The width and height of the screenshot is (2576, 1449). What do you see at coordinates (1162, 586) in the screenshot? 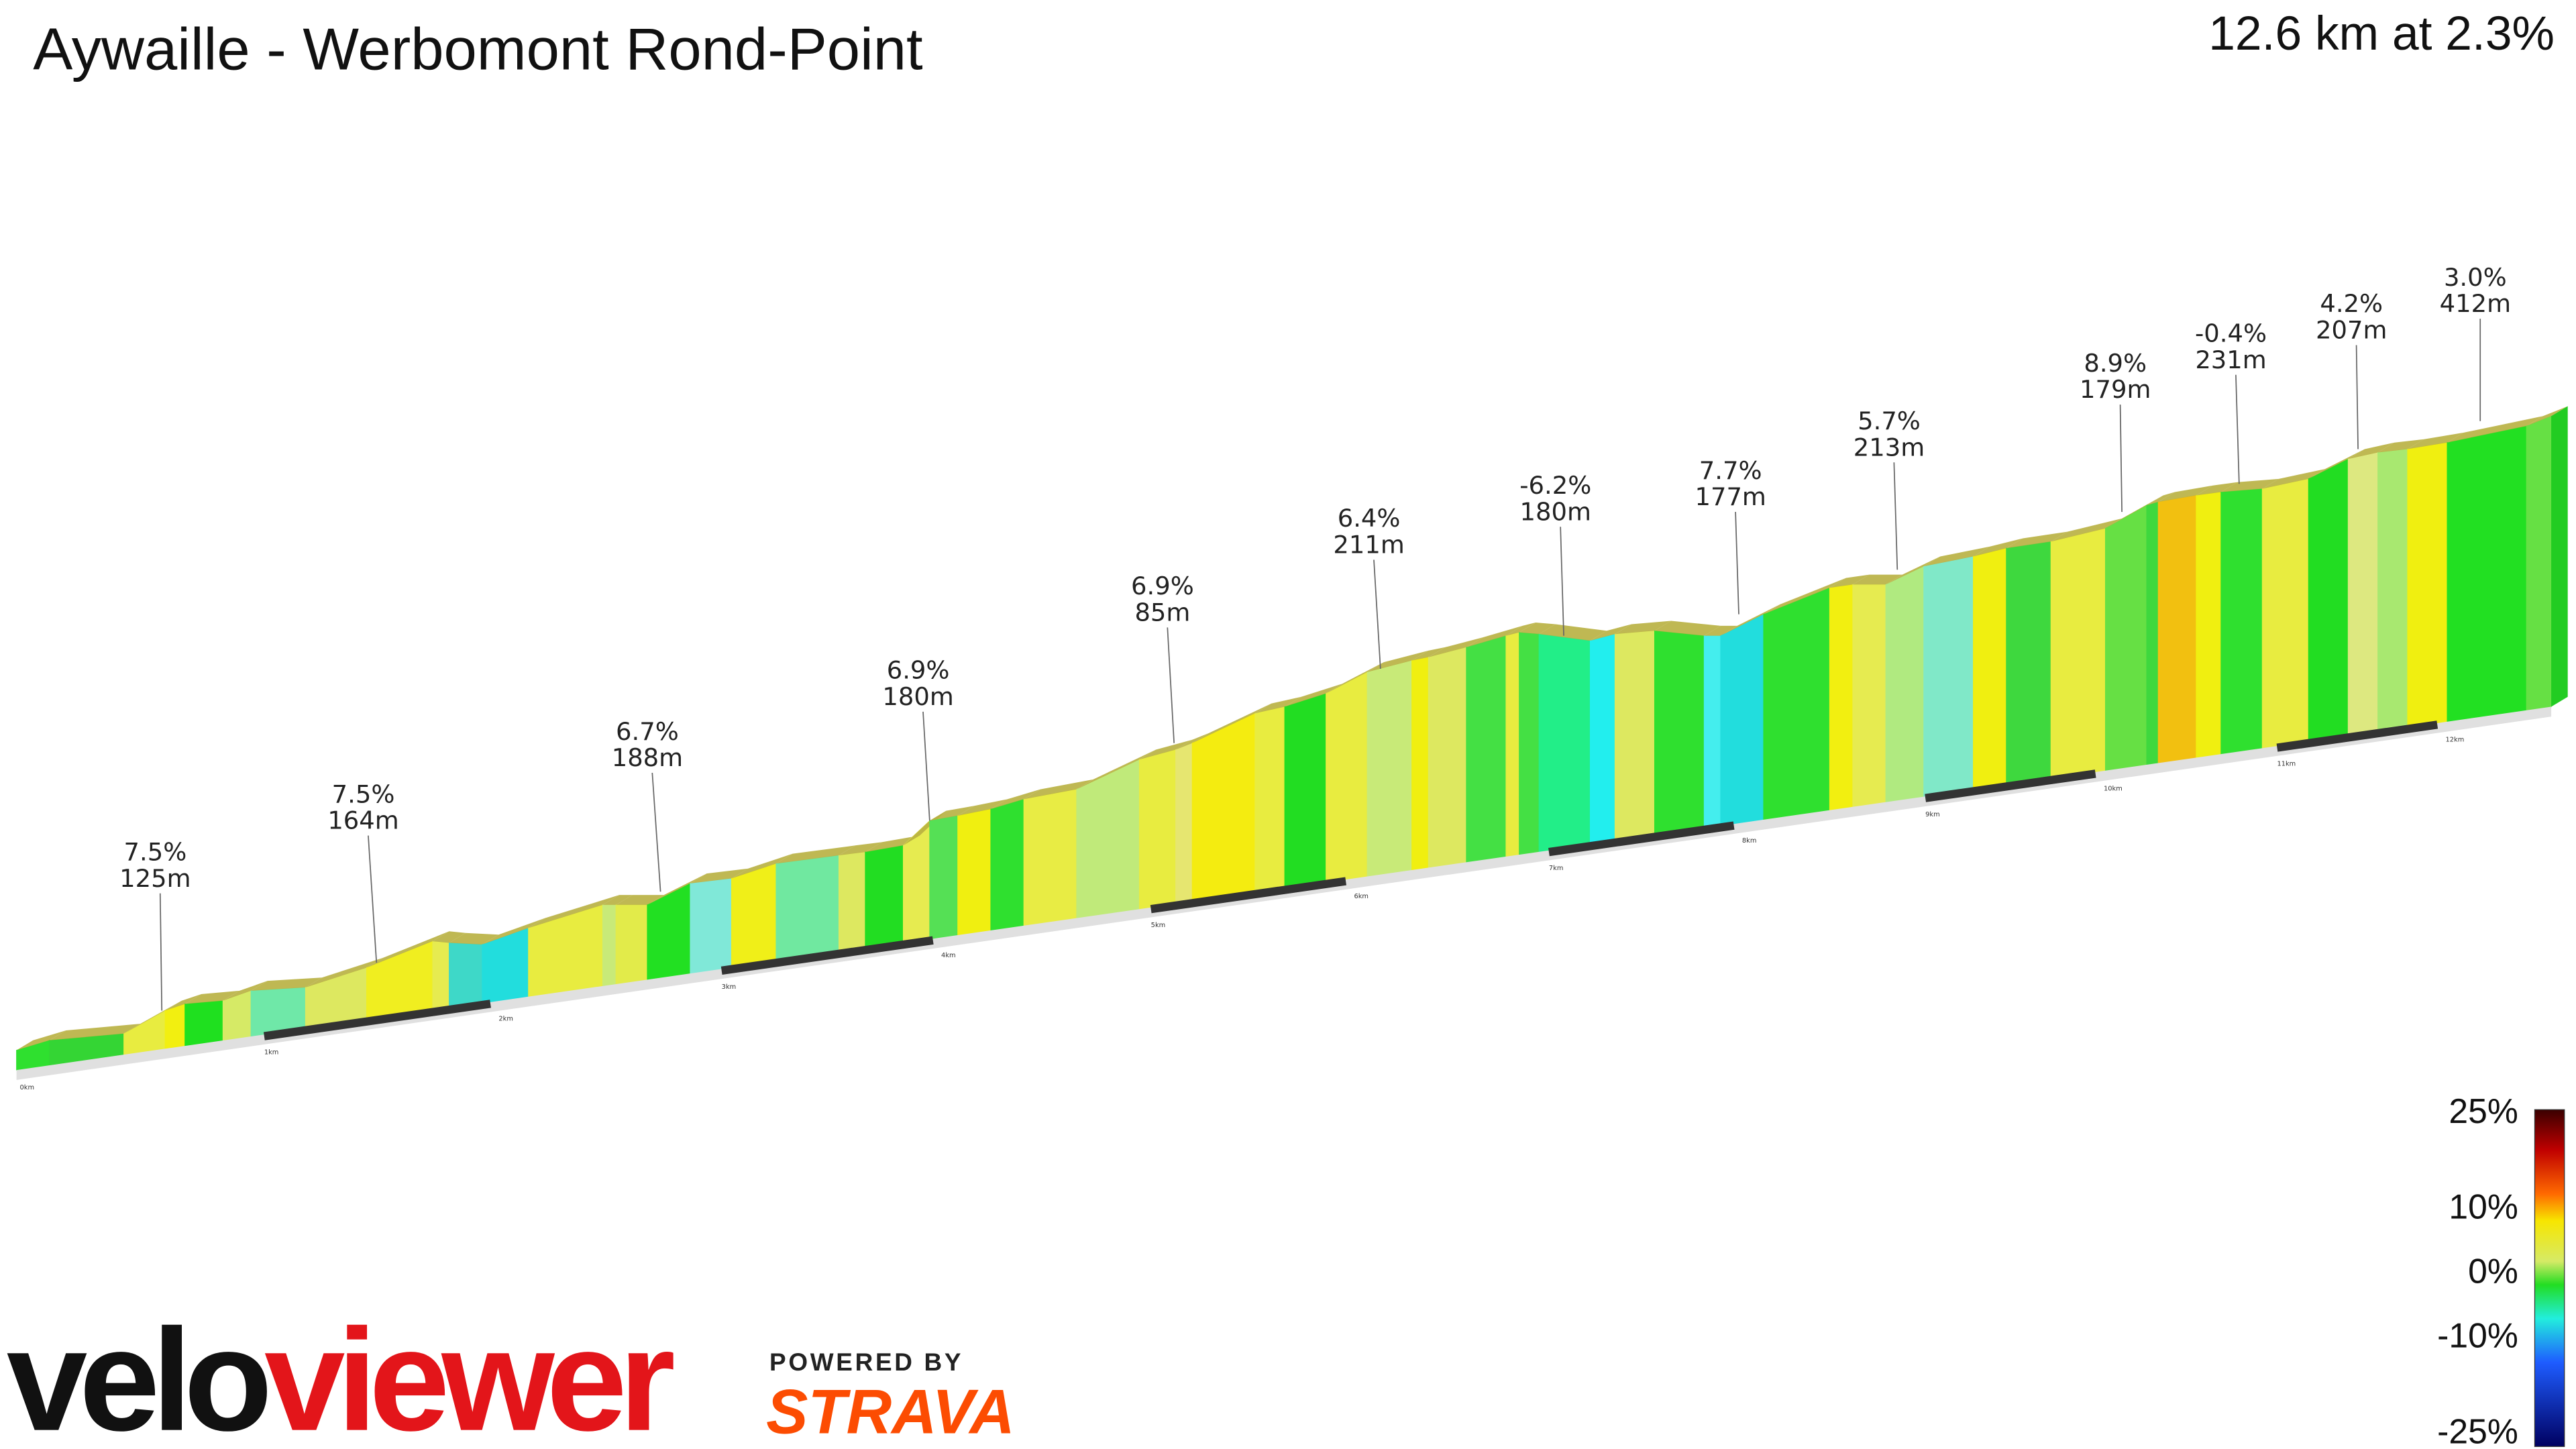
I see `annotation-grade: 6.9%` at bounding box center [1162, 586].